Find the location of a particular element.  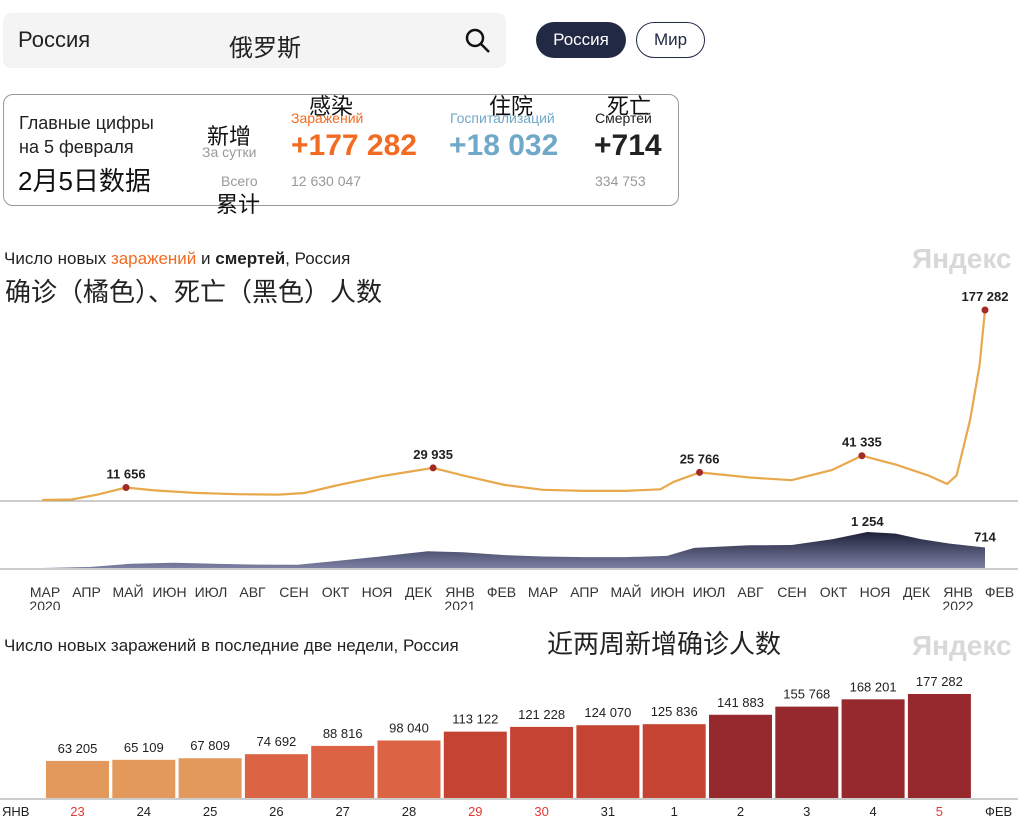

bar-value-label: 125 836 is located at coordinates (674, 711).